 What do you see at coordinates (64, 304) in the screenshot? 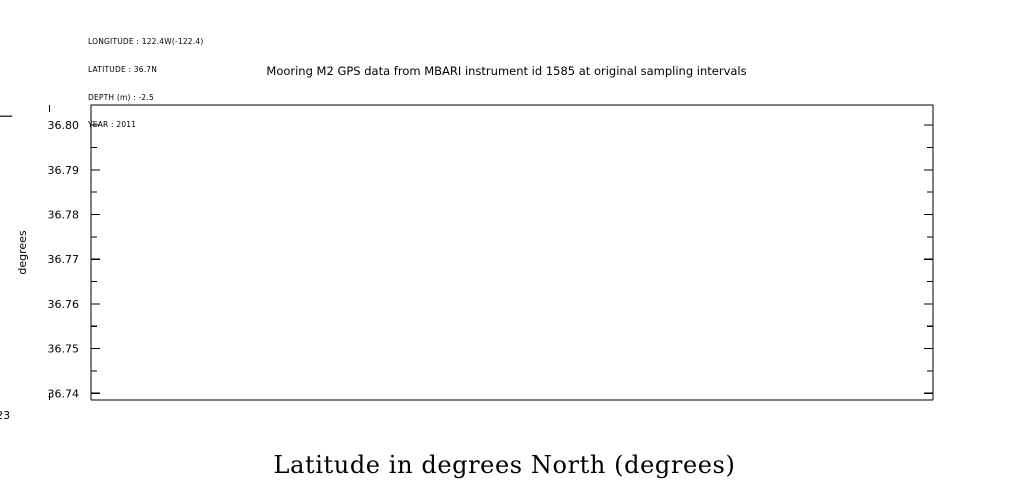
I see `y-tick-label: 36.76` at bounding box center [64, 304].